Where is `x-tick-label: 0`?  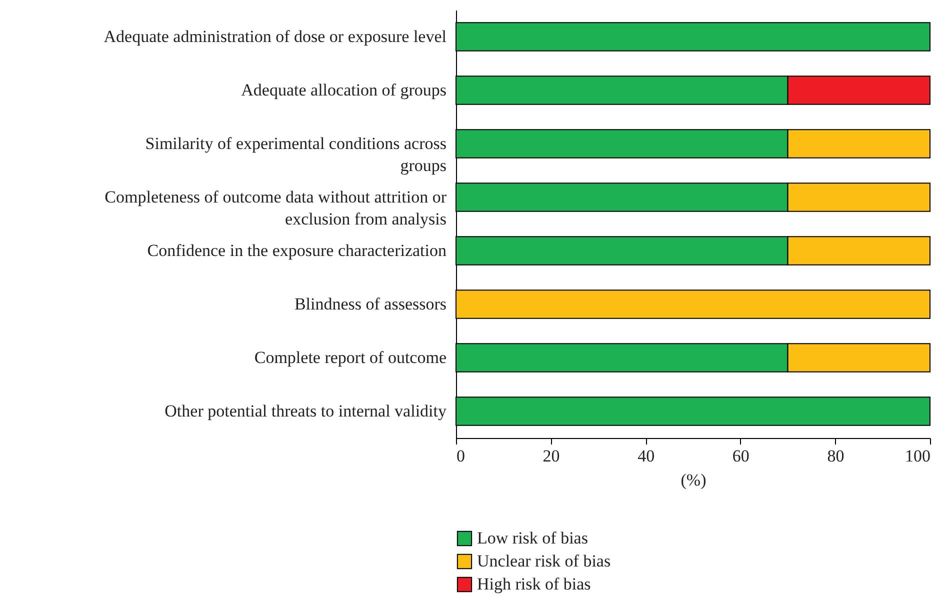
x-tick-label: 0 is located at coordinates (460, 456).